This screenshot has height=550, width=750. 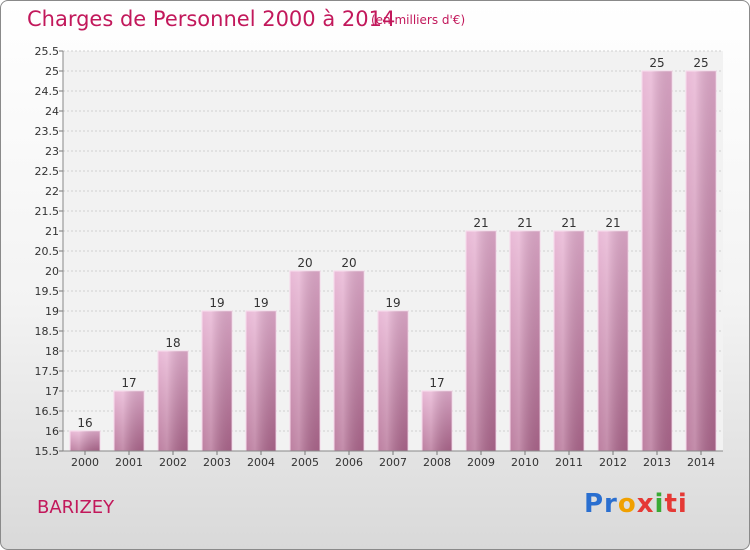 I want to click on value-label-2009: 21, so click(x=480, y=223).